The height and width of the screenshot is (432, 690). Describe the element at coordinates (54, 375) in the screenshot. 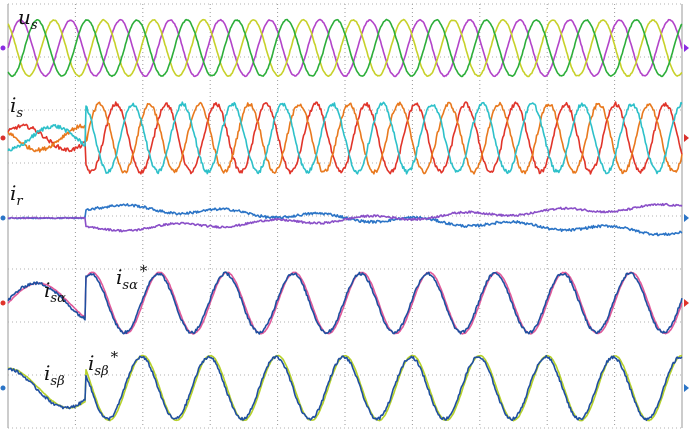

I see `label-isb: isβ` at that location.